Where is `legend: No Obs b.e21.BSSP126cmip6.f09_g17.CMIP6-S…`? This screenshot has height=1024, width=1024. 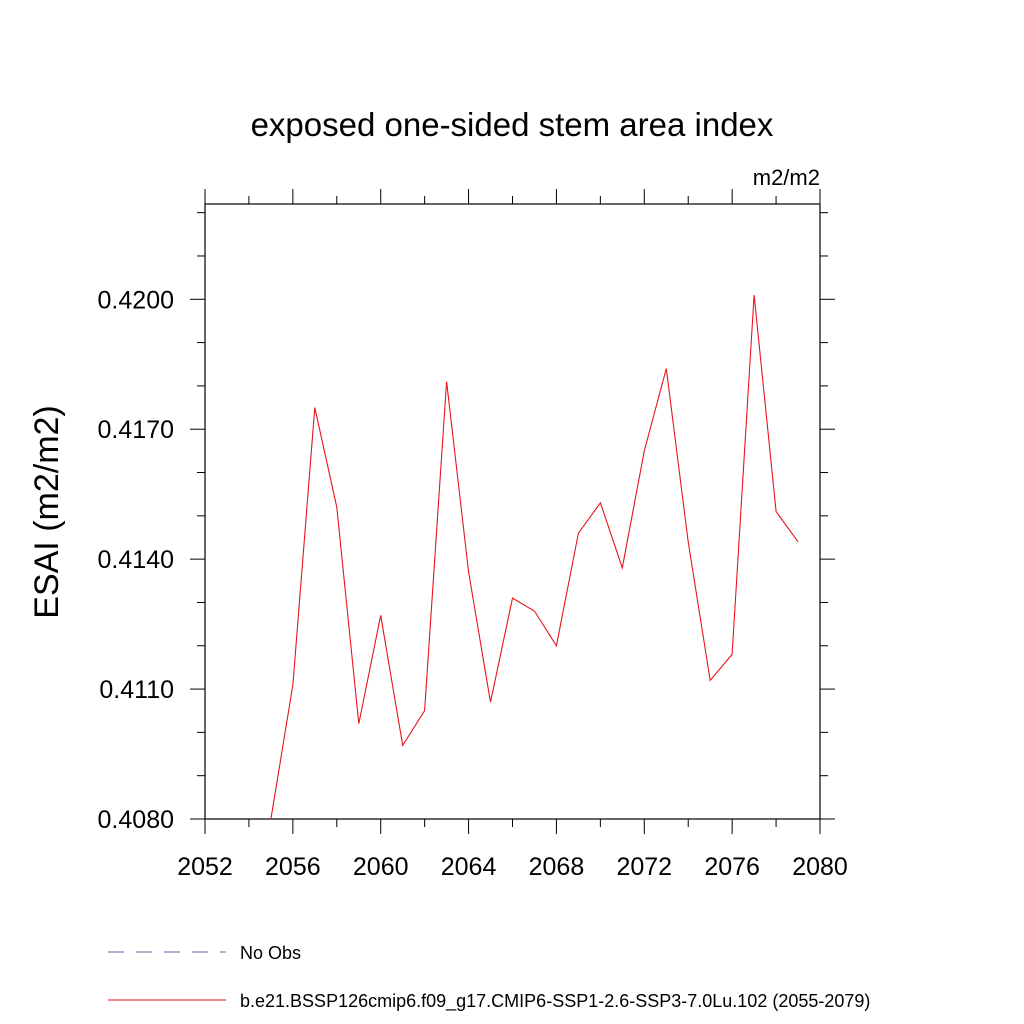
legend: No Obs b.e21.BSSP126cmip6.f09_g17.CMIP6-S… is located at coordinates (489, 977).